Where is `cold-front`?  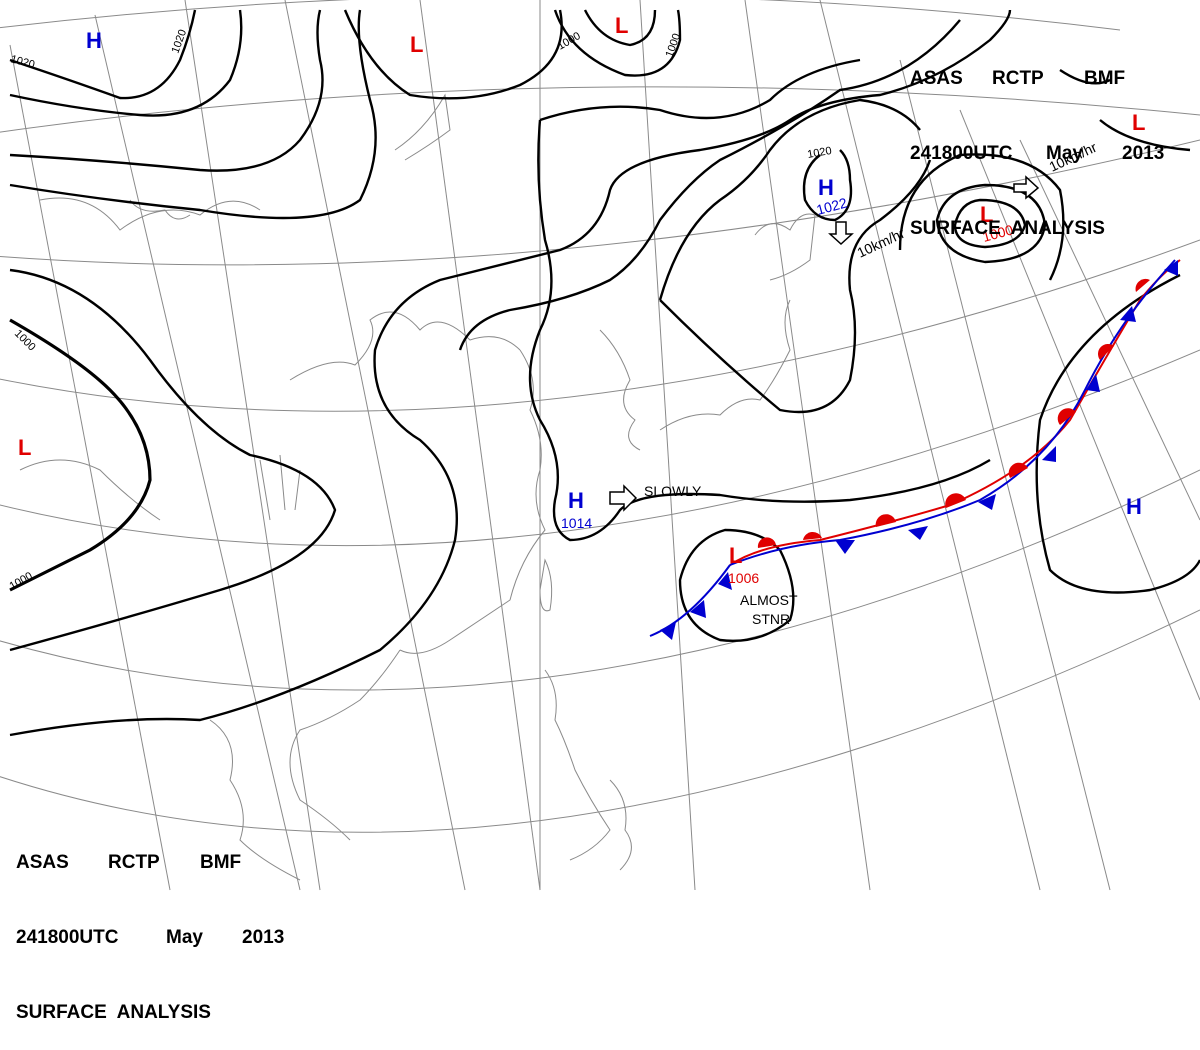 cold-front is located at coordinates (690, 600).